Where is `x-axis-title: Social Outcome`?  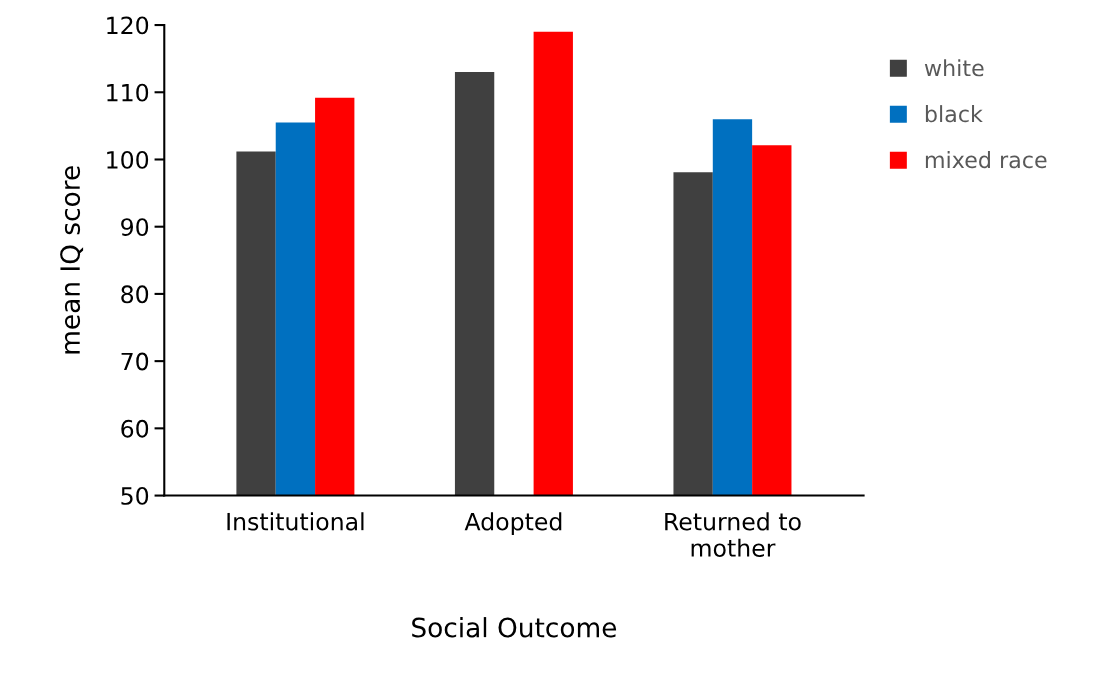
x-axis-title: Social Outcome is located at coordinates (514, 627).